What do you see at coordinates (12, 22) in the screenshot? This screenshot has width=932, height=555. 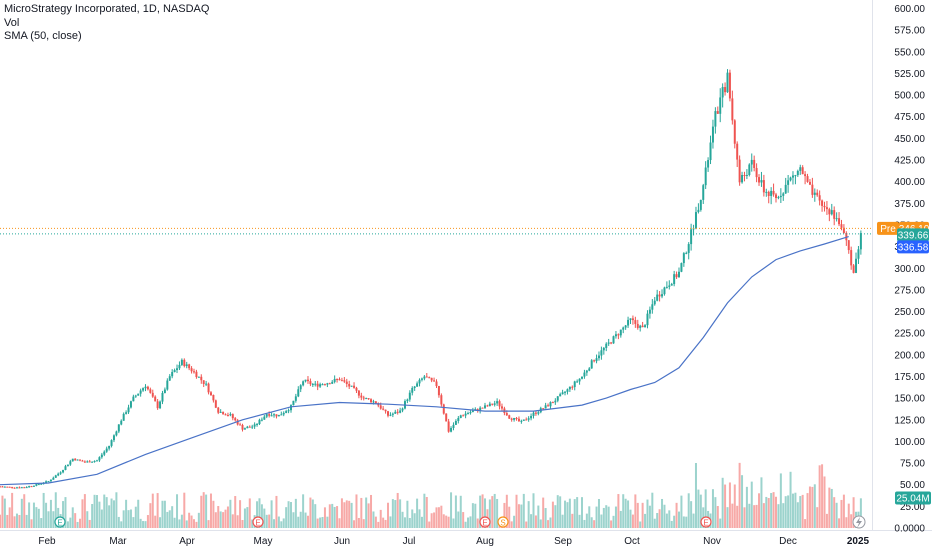 I see `volume-legend: Vol` at bounding box center [12, 22].